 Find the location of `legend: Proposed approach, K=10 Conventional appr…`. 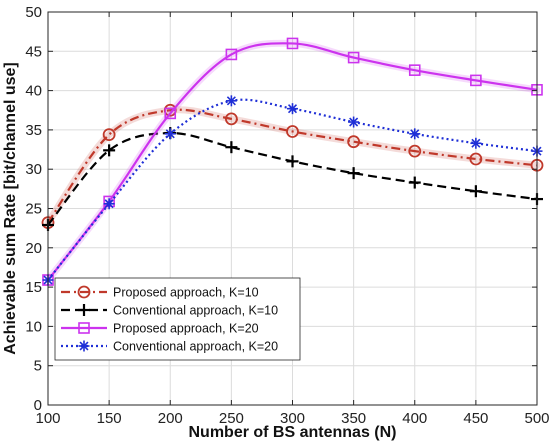

legend: Proposed approach, K=10 Conventional appr… is located at coordinates (177, 319).